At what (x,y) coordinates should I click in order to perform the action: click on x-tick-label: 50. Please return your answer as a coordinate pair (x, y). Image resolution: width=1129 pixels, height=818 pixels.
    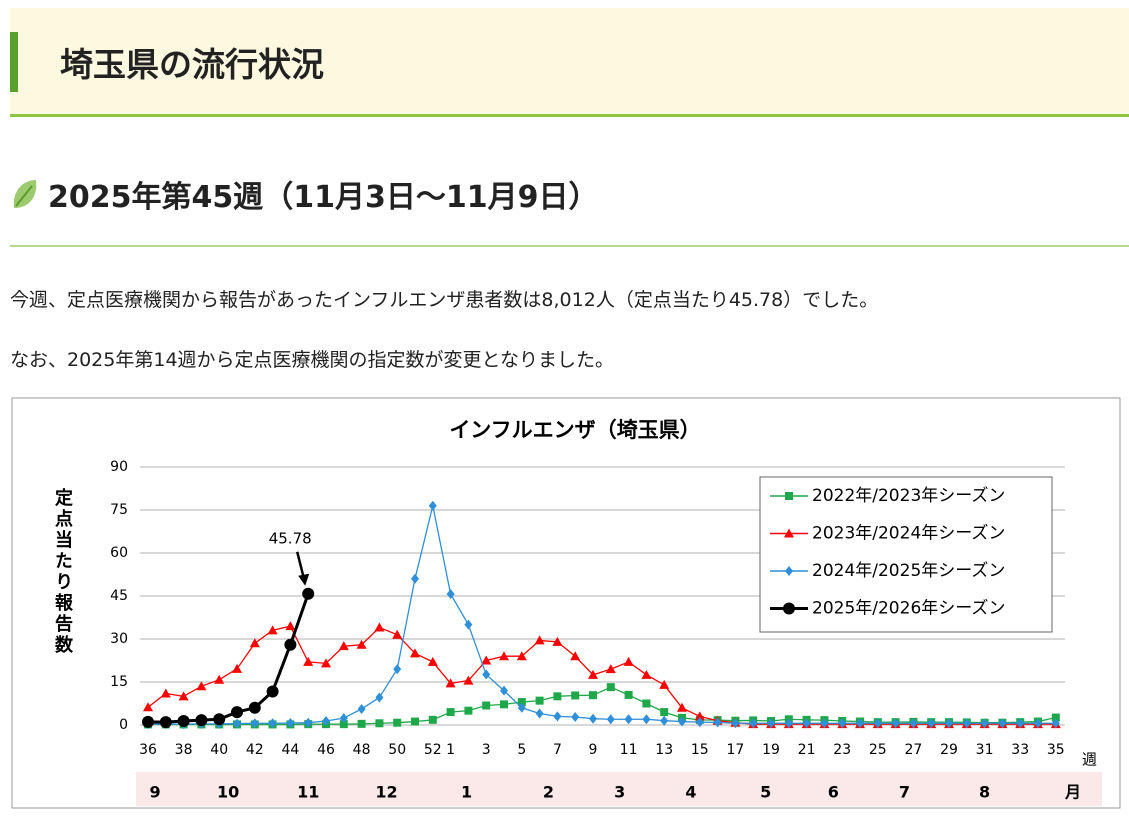
    Looking at the image, I should click on (397, 750).